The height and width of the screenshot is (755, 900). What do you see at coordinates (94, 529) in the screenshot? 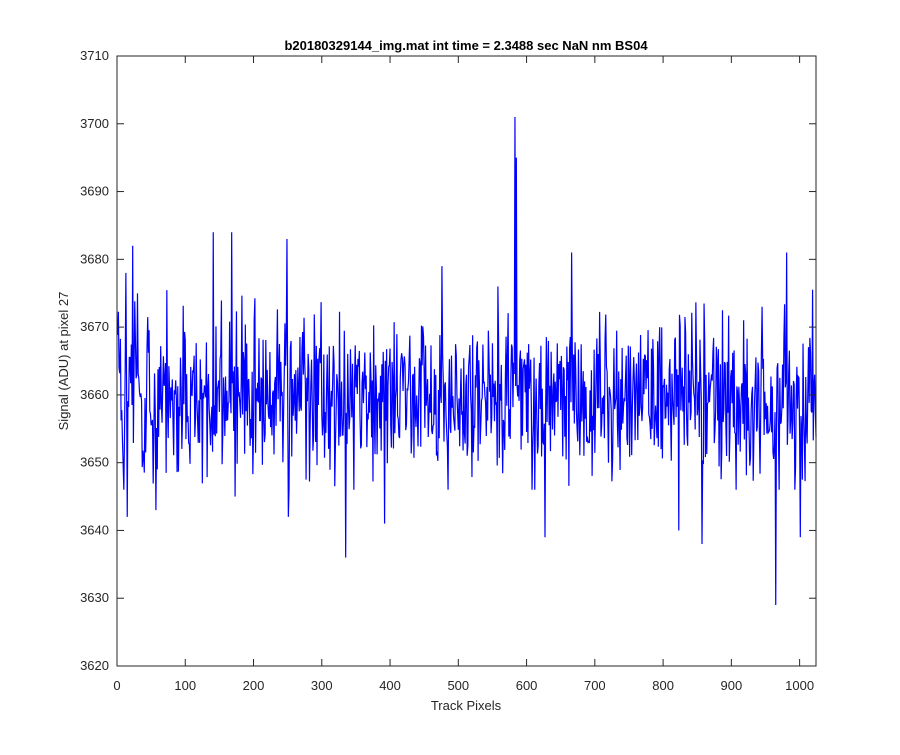
I see `y-tick-label: 3640` at bounding box center [94, 529].